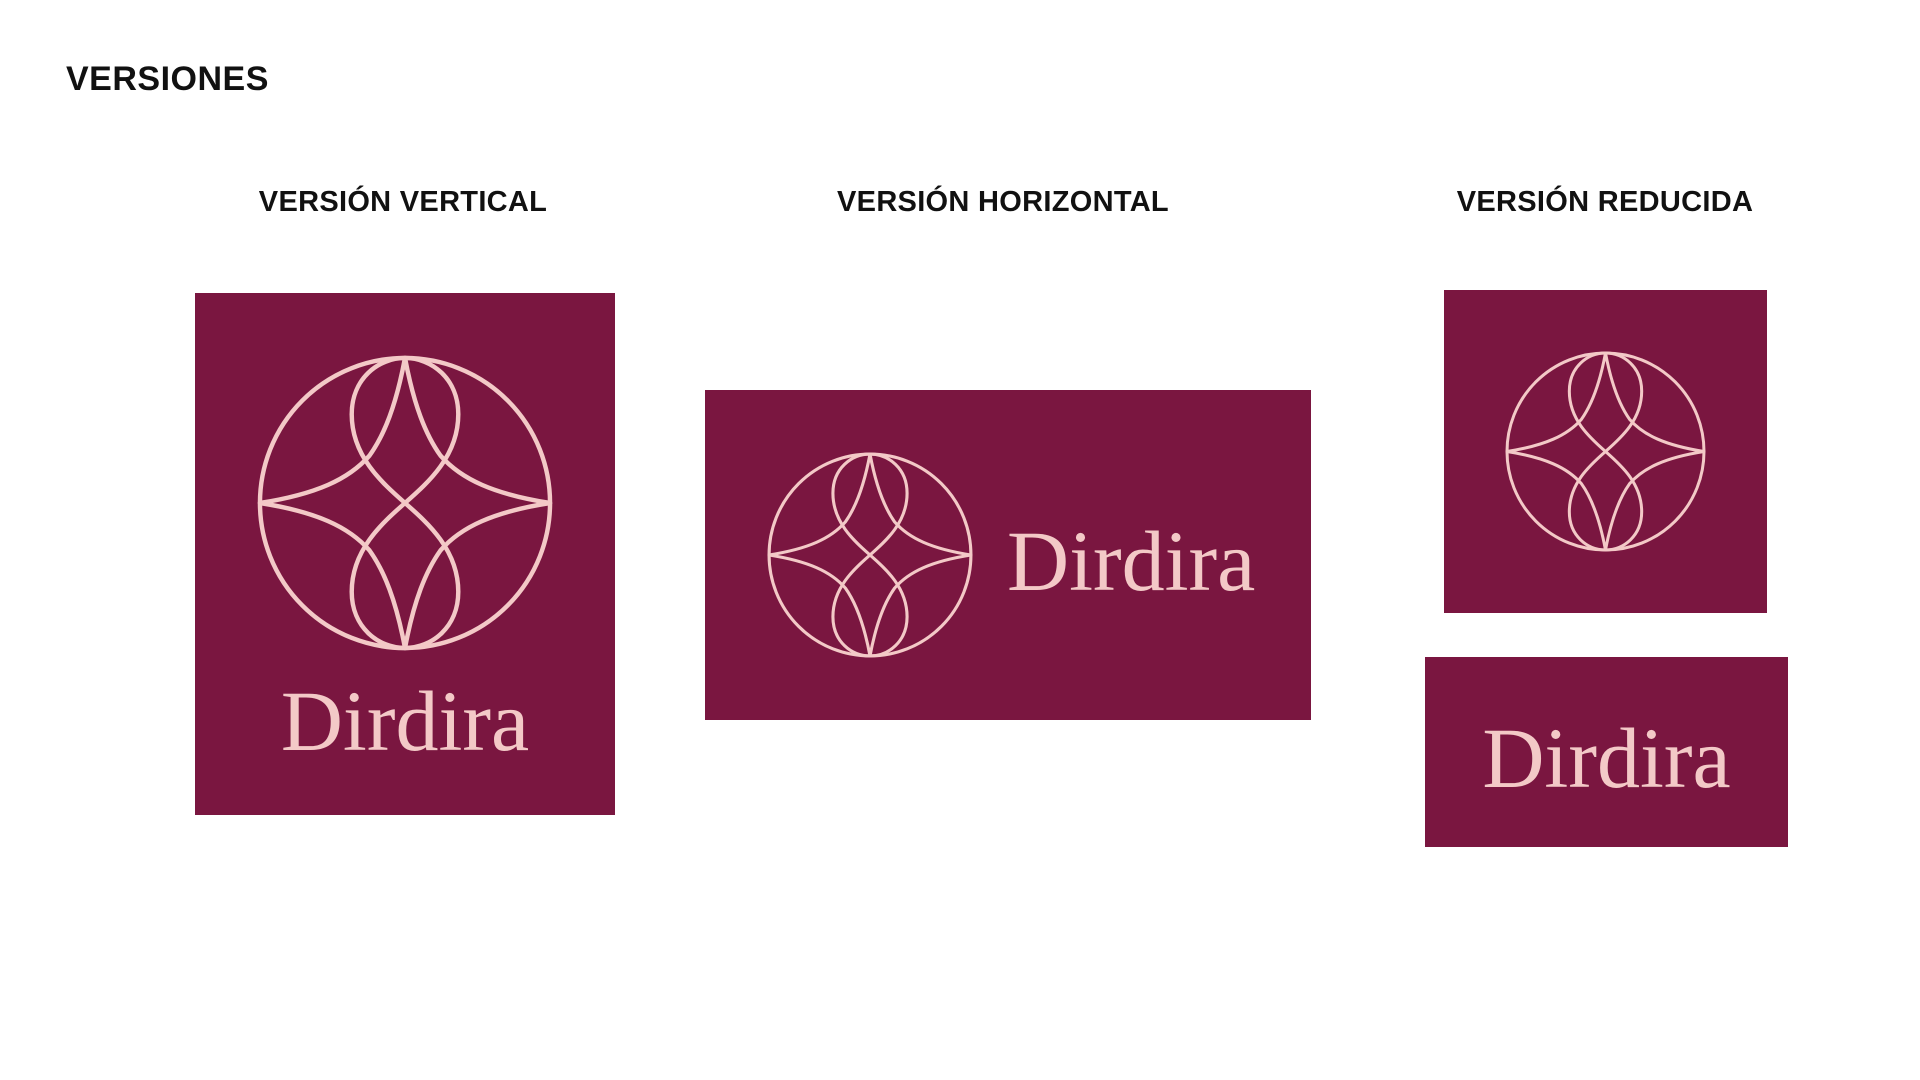 The height and width of the screenshot is (1080, 1920). What do you see at coordinates (1003, 202) in the screenshot?
I see `version-horizontal-title: VERSIÓN HORIZONTAL` at bounding box center [1003, 202].